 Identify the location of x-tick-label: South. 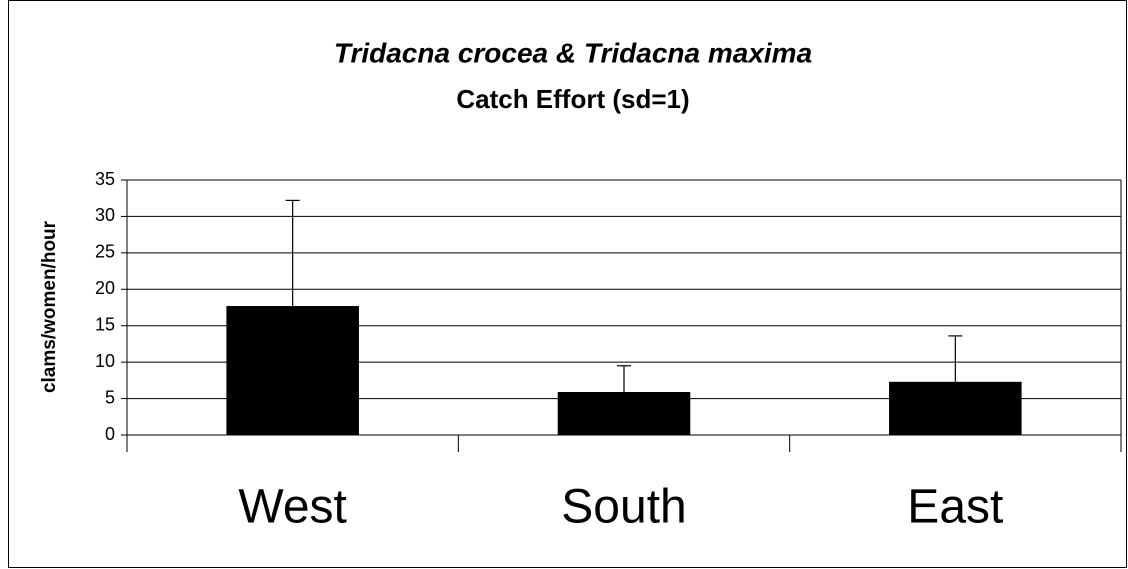
(623, 507).